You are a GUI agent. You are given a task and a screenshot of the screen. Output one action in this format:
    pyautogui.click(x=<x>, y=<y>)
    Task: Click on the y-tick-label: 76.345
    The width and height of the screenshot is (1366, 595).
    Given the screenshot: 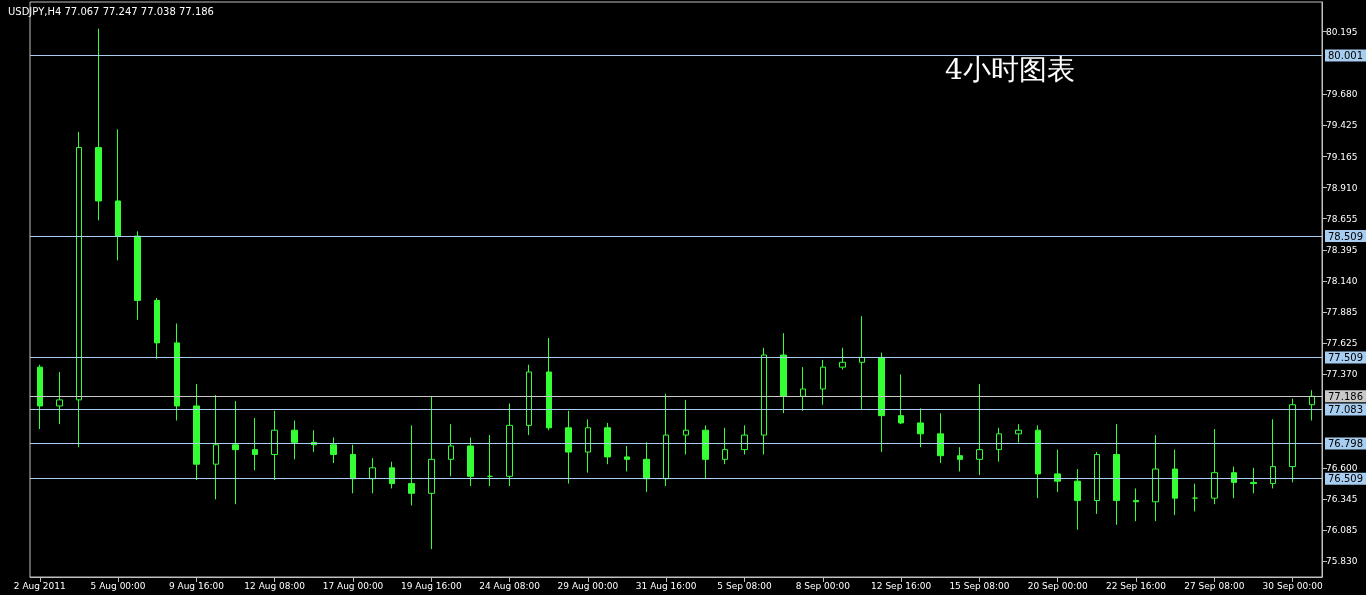 What is the action you would take?
    pyautogui.click(x=1342, y=498)
    